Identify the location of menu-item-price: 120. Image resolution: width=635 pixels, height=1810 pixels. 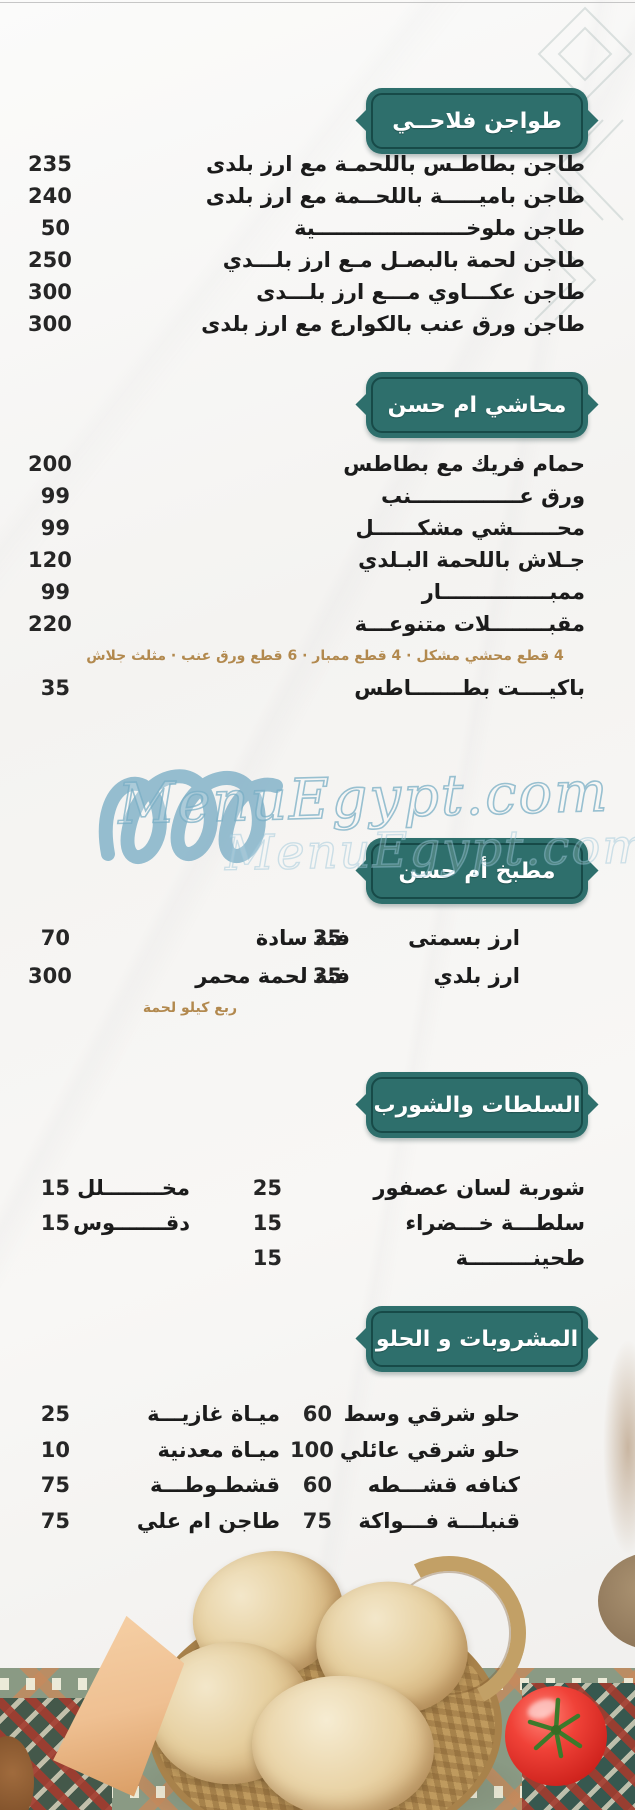
(50, 560).